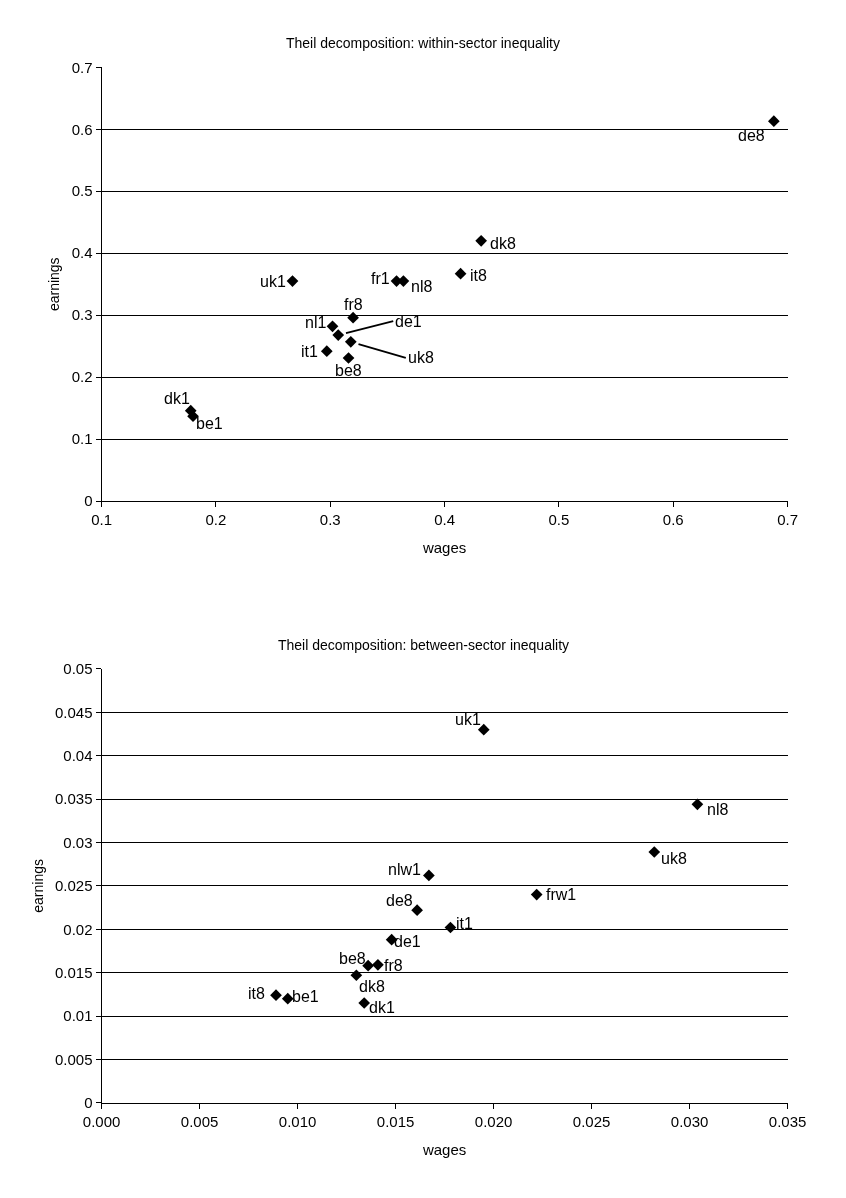  I want to click on x-tick-label: 0.000, so click(101, 1121).